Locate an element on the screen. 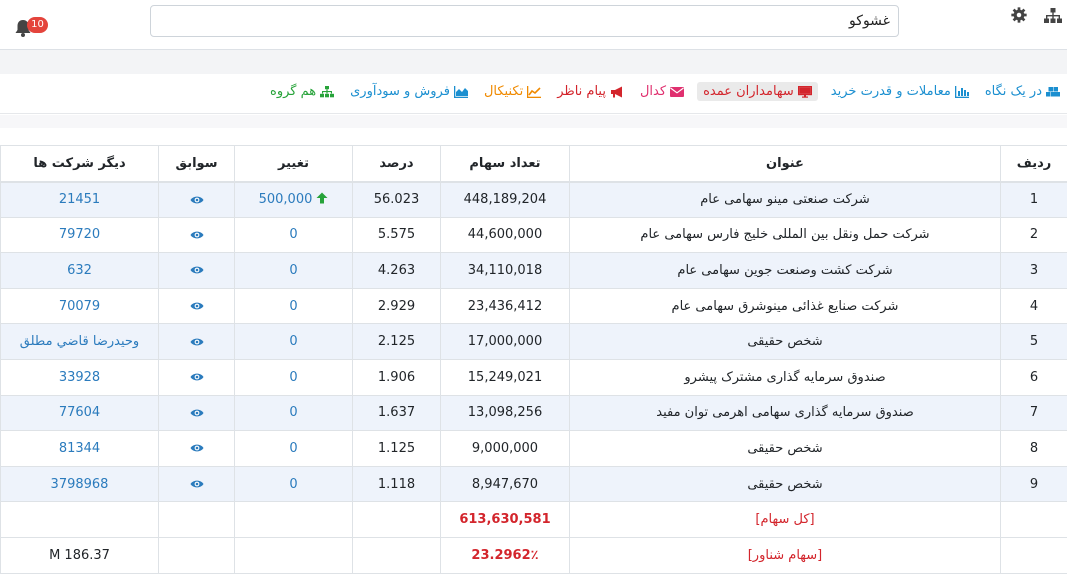 Image resolution: width=1067 pixels, height=575 pixels. nav-tab-1: در یک نگاه is located at coordinates (1022, 91).